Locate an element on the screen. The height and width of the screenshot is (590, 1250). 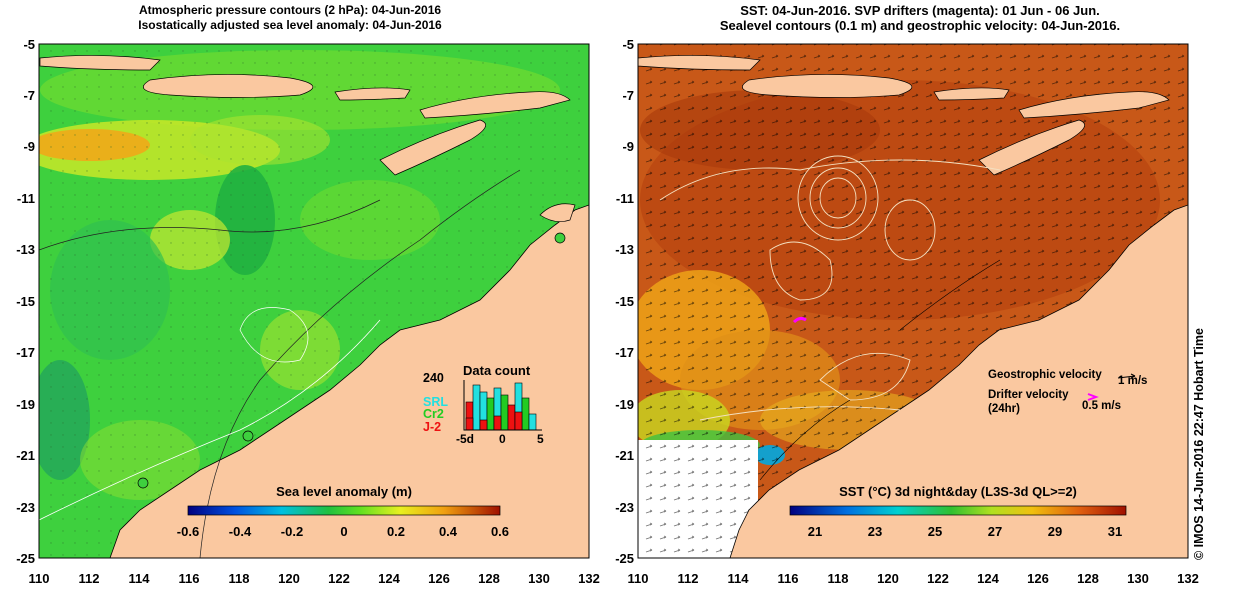
credit-text: © IMOS 14-Jun-2016 22:47 Hobart Time is located at coordinates (1199, 444).